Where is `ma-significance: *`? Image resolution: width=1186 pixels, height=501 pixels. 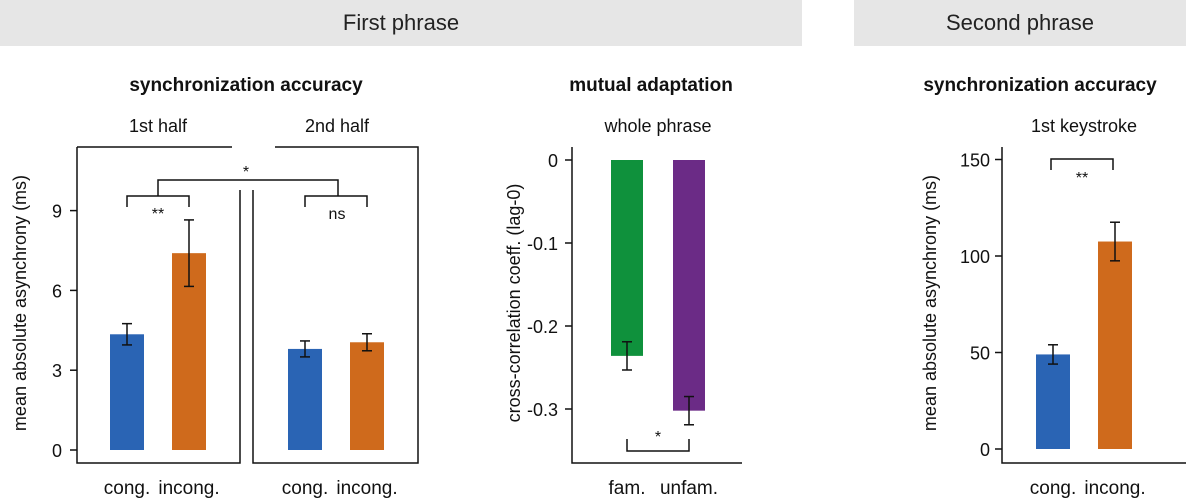
ma-significance: * is located at coordinates (658, 437).